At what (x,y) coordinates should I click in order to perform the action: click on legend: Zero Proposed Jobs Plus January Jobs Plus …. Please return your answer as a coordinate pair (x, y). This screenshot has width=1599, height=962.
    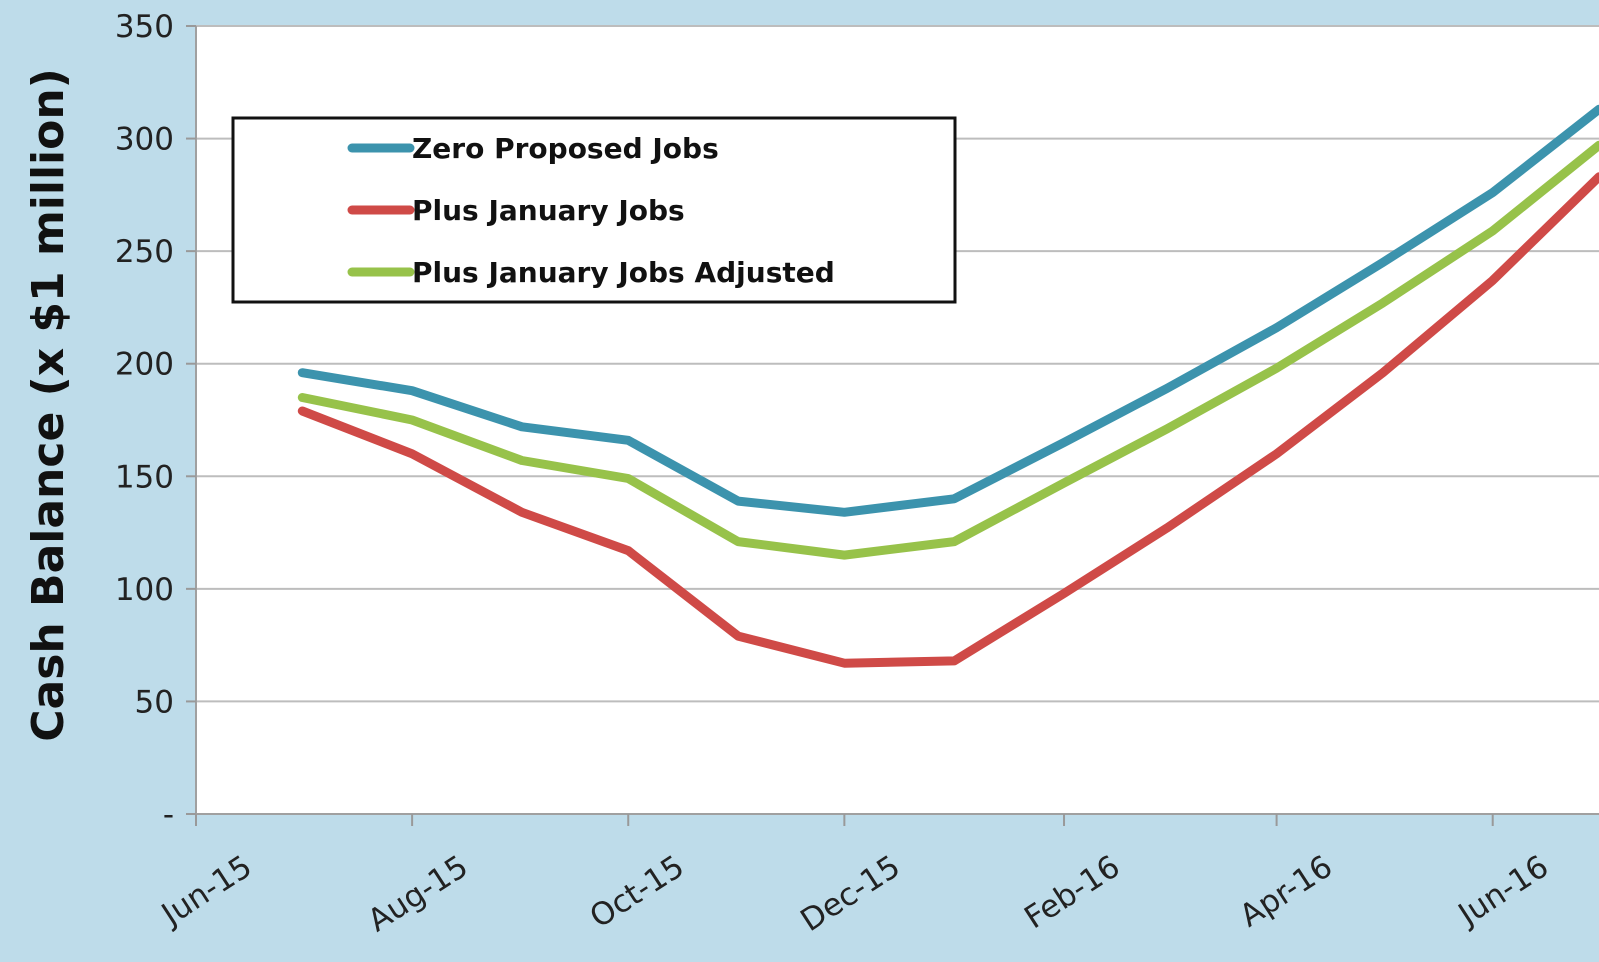
    Looking at the image, I should click on (594, 210).